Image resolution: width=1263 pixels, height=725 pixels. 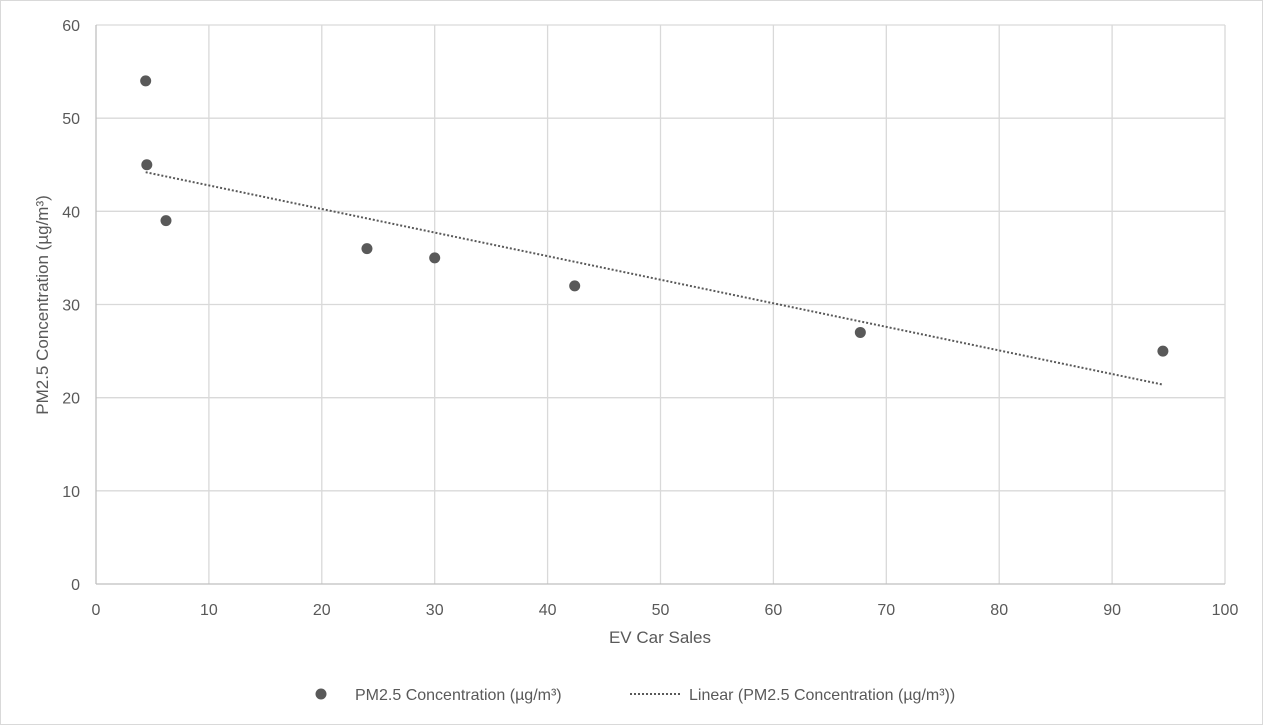 What do you see at coordinates (661, 610) in the screenshot?
I see `x-tick-label: 50` at bounding box center [661, 610].